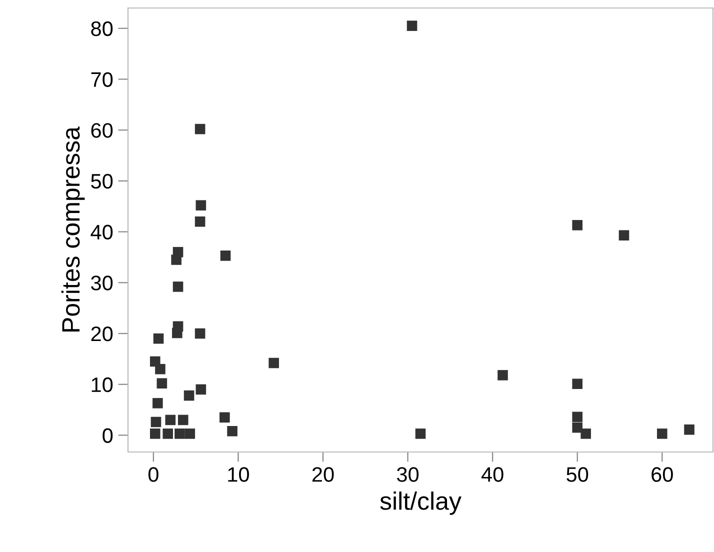  Describe the element at coordinates (102, 28) in the screenshot. I see `y-tick-label: 80` at that location.